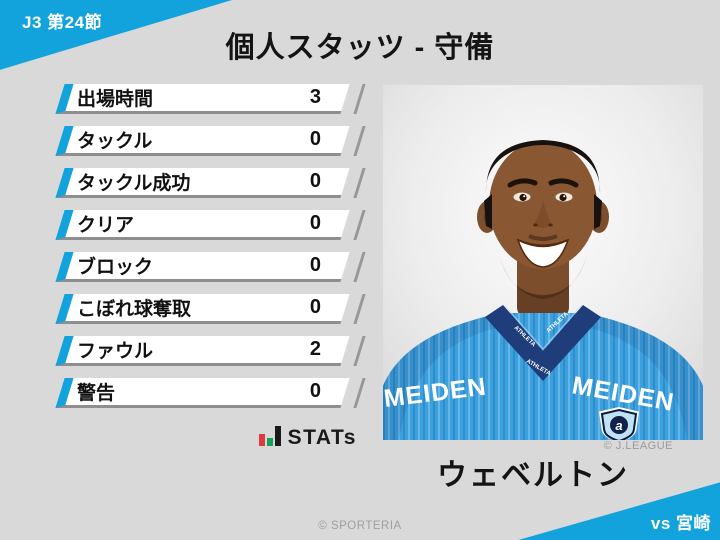 This screenshot has width=720, height=540. I want to click on stat-label: 警告, so click(96, 393).